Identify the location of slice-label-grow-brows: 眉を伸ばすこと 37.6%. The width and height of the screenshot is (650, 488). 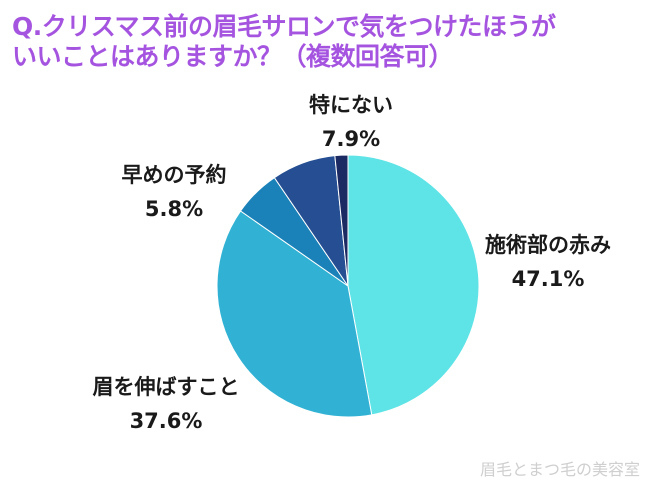
(166, 404).